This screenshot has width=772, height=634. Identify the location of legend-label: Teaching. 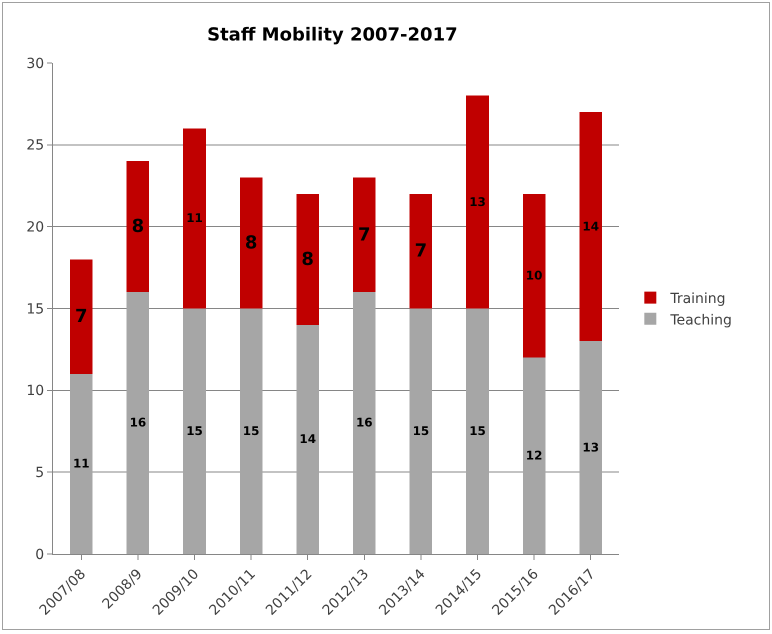
(700, 320).